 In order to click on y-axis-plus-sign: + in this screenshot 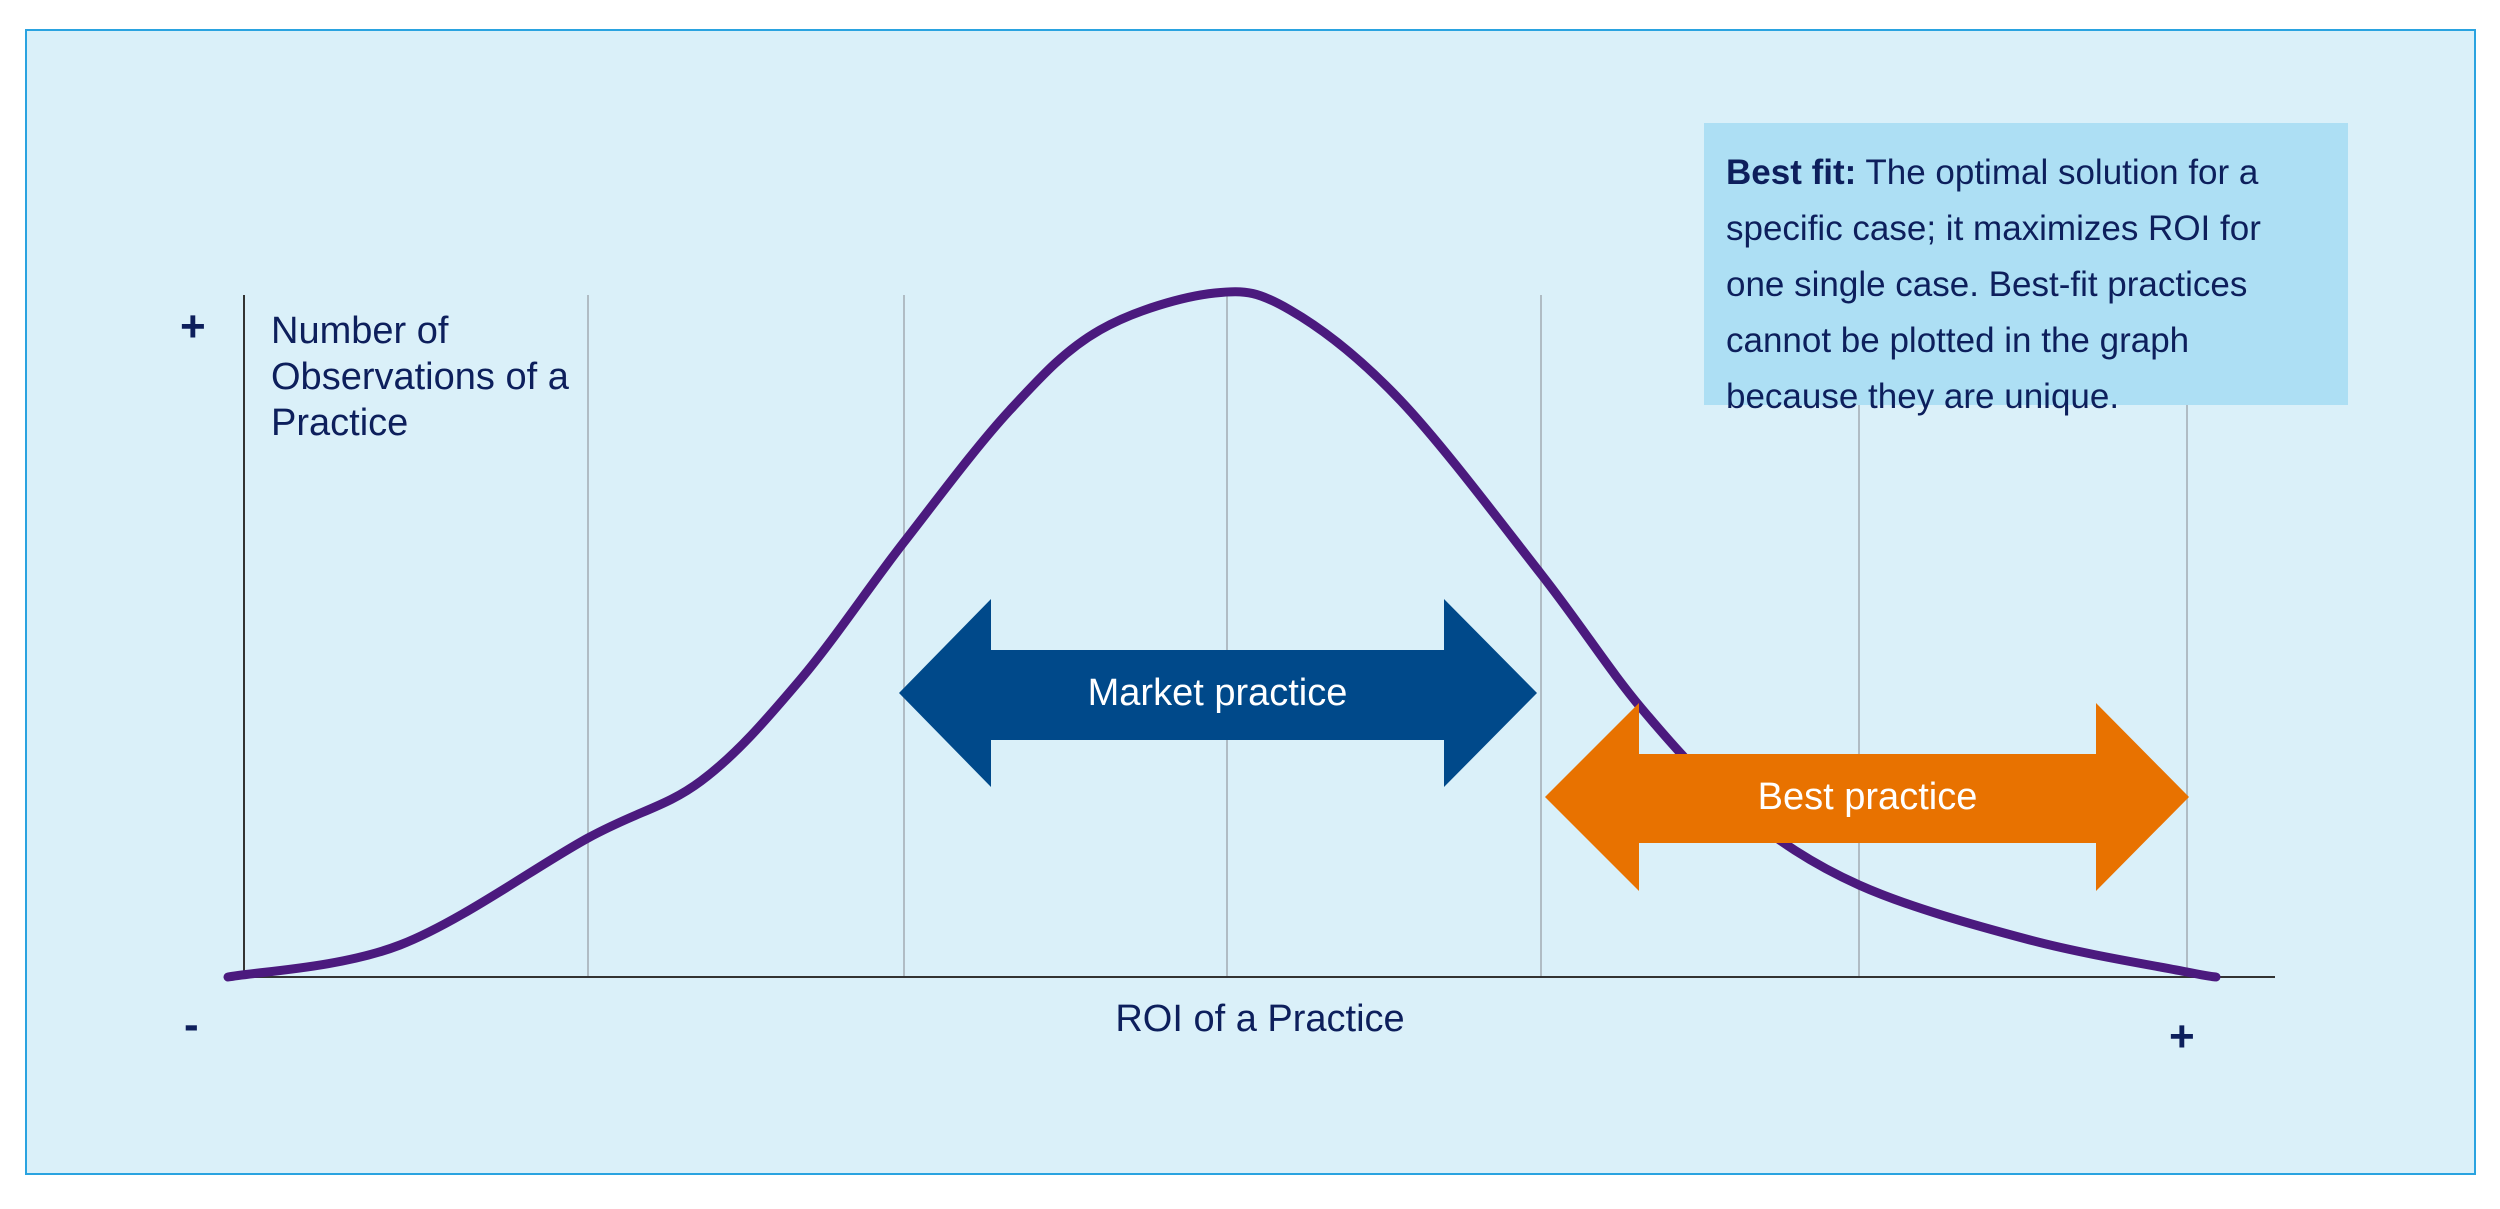, I will do `click(193, 326)`.